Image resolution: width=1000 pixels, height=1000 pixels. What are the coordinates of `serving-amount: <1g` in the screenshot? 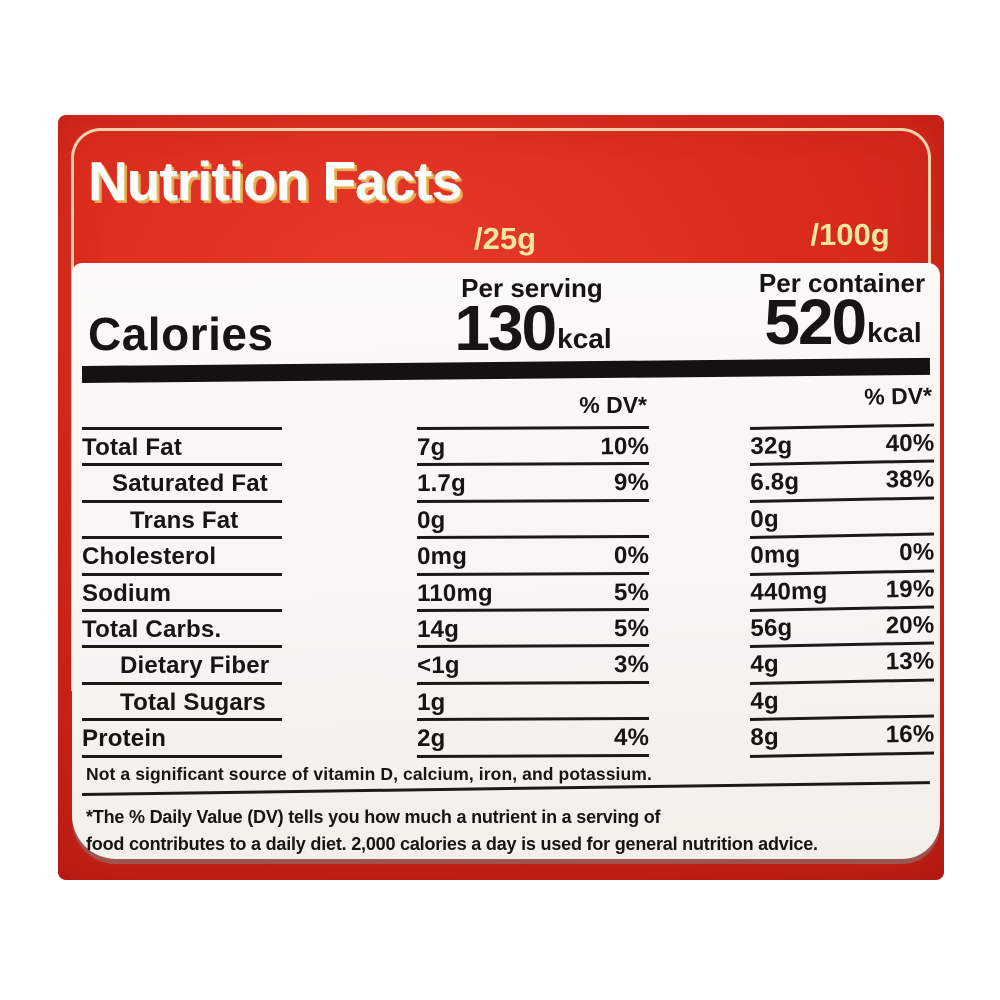 It's located at (438, 666).